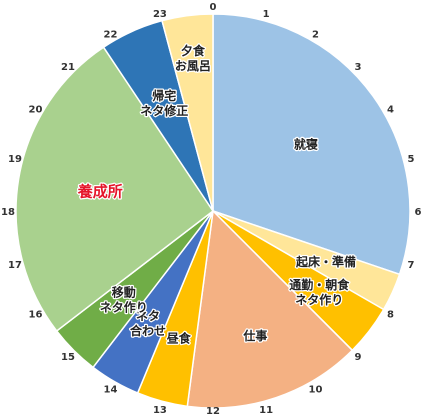 The image size is (423, 419). Describe the element at coordinates (390, 110) in the screenshot. I see `hour-tick-4: 4` at that location.